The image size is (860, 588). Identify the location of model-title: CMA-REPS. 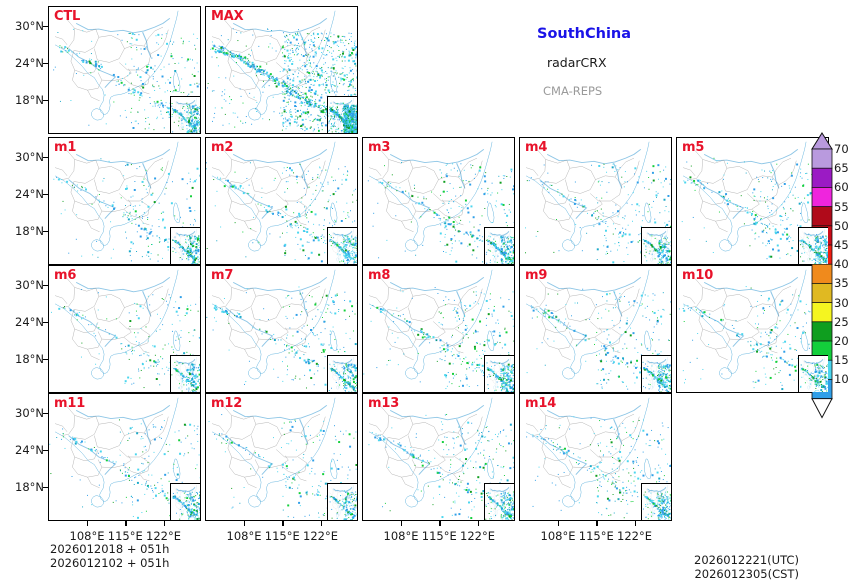
(573, 91).